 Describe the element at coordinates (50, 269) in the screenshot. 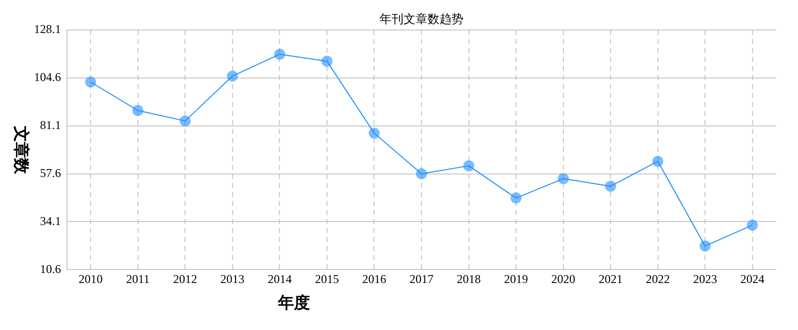

I see `y-tick-label: 10.6` at that location.